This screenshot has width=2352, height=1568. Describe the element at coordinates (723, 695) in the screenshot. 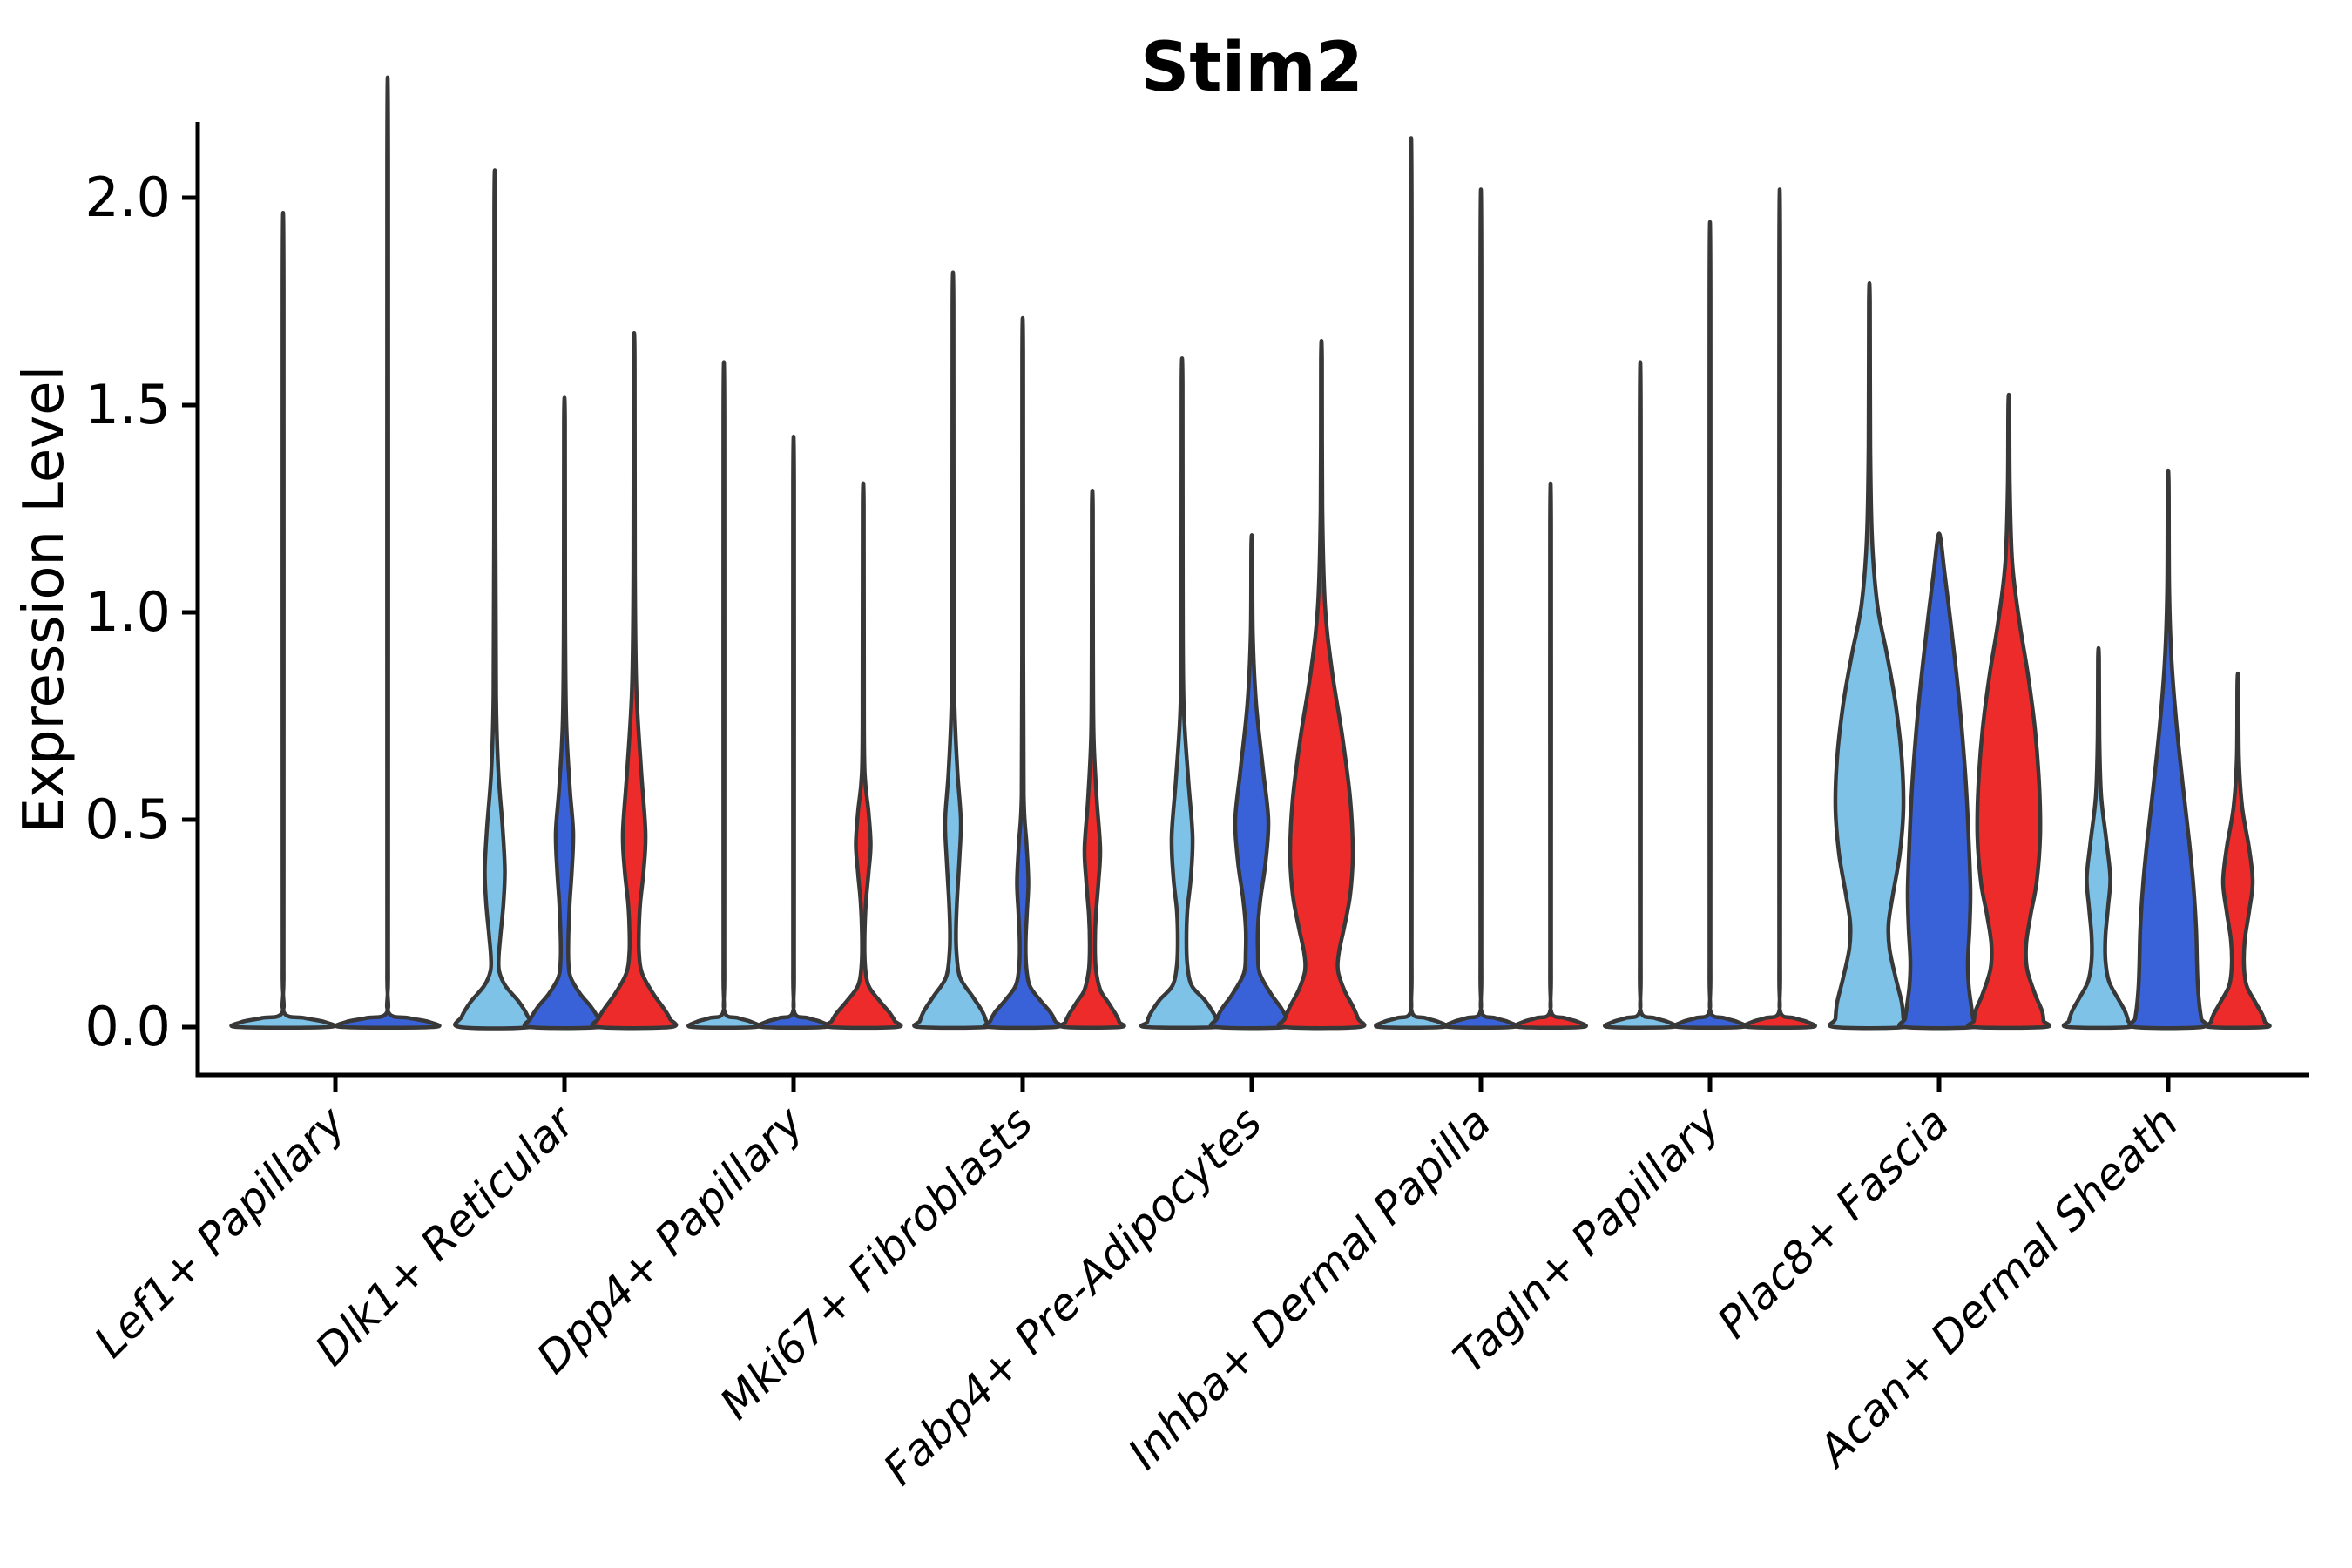

I see `violin-dpp4-papillary-light_blue` at that location.